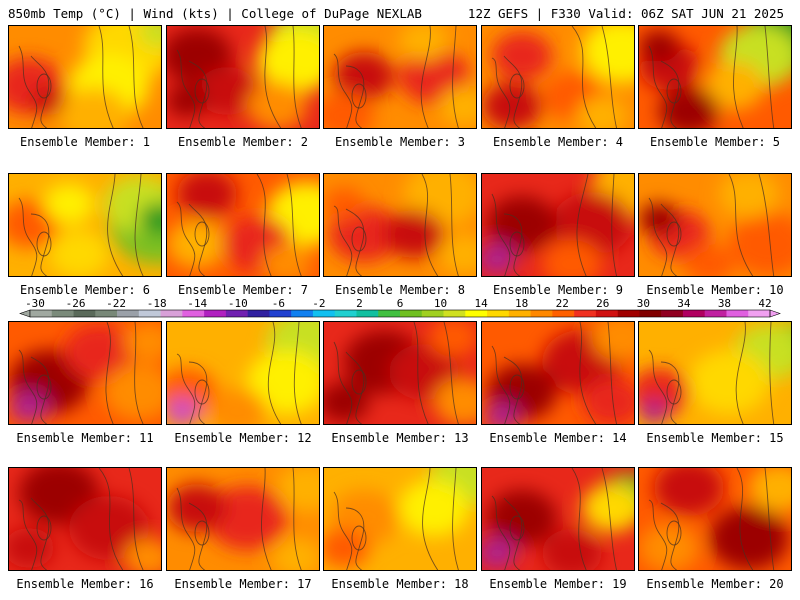  I want to click on member-label: Ensemble Member: 10, so click(715, 290).